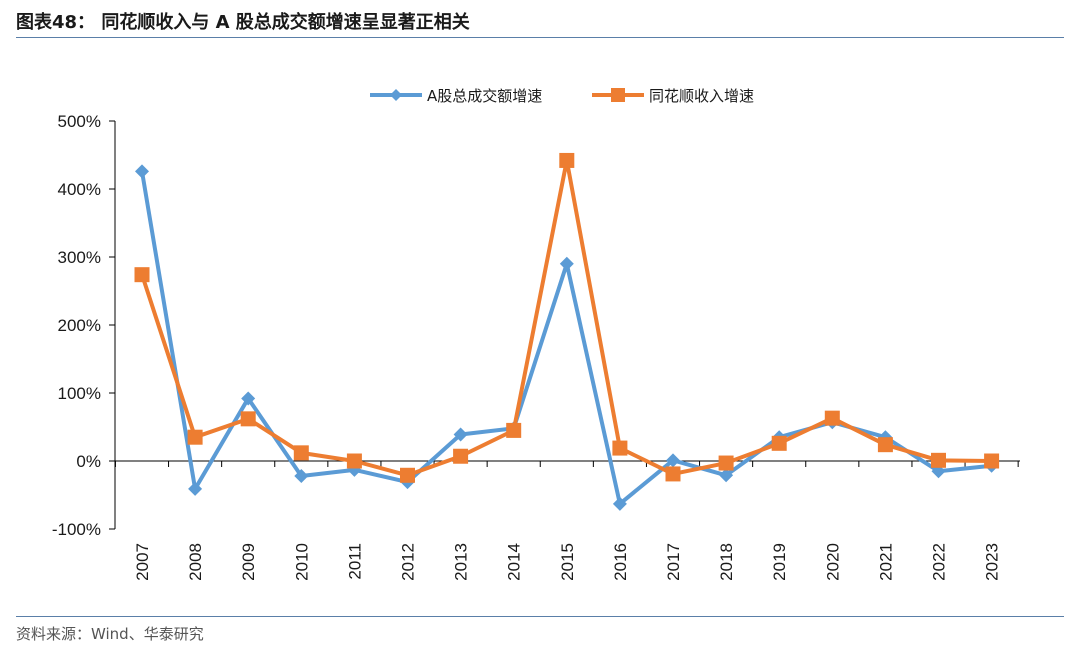 This screenshot has height=649, width=1080. I want to click on y-tick-label: 200%, so click(79, 325).